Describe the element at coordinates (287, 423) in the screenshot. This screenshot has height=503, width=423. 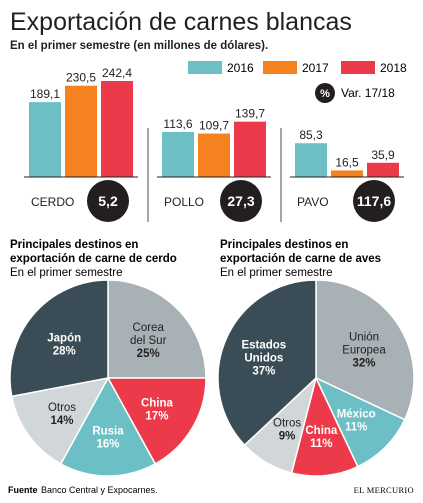
I see `poultry-slice-label-otros: Otros` at that location.